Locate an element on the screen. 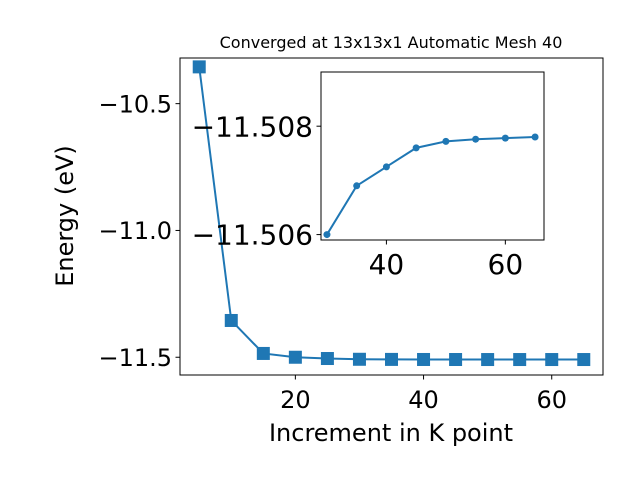 This screenshot has height=480, width=640. inset-x-tick-label: 60 is located at coordinates (506, 264).